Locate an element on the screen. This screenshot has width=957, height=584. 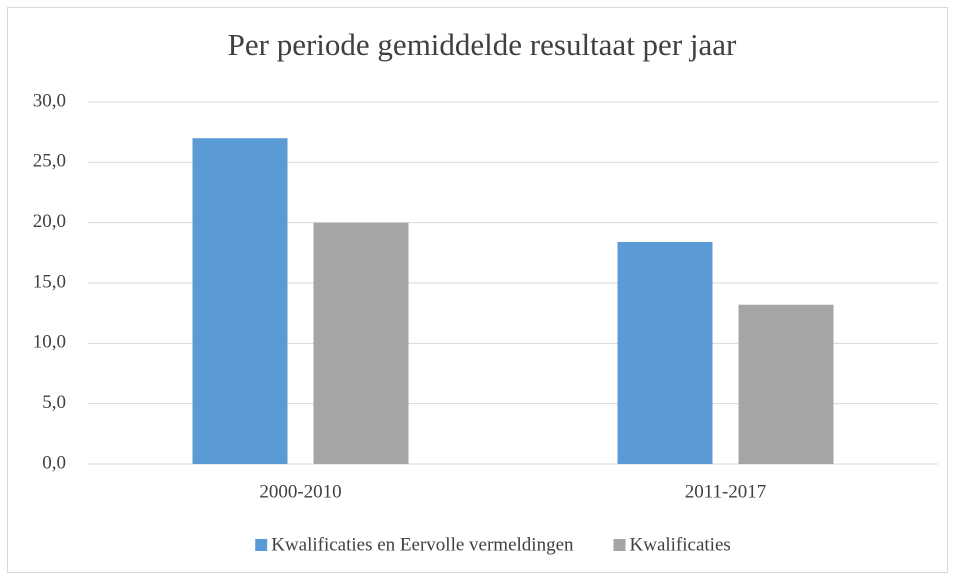
legend-label: Kwalificaties is located at coordinates (680, 544).